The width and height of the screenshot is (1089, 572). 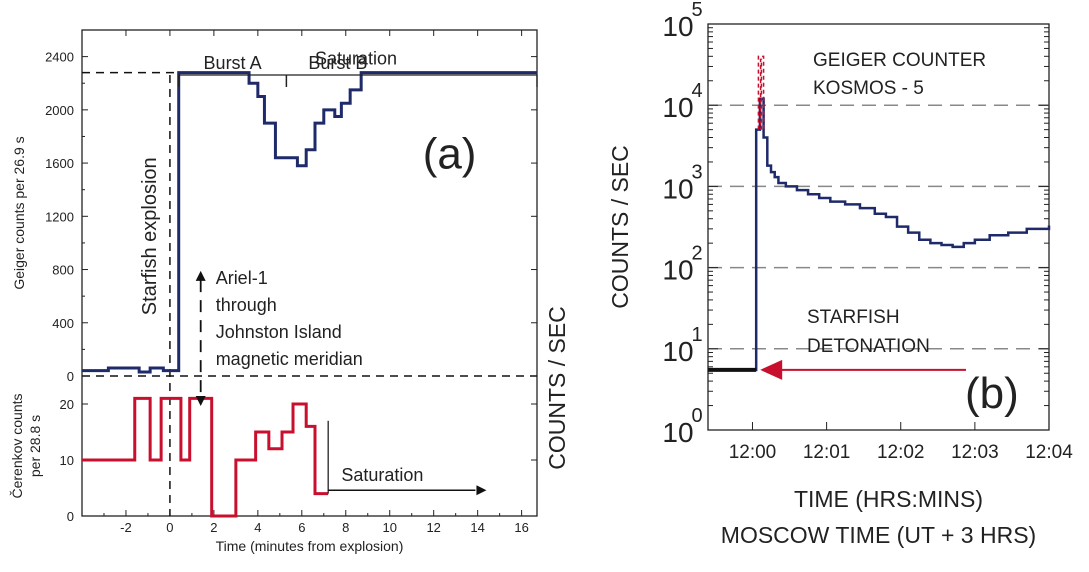 What do you see at coordinates (200, 275) in the screenshot?
I see `ariel-arrowhead-up` at bounding box center [200, 275].